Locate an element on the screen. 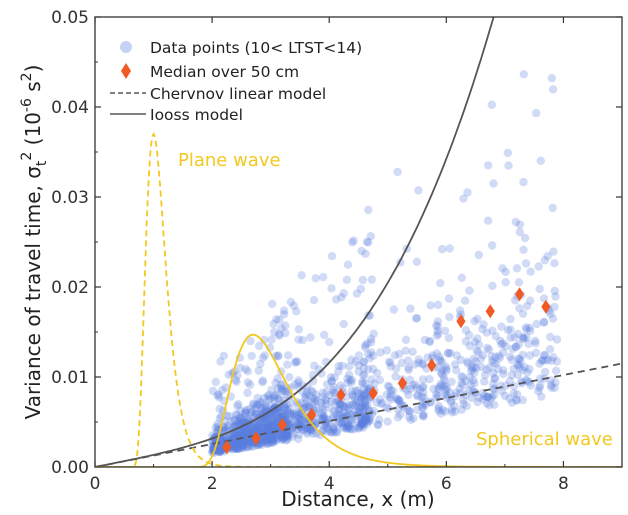  y-tick-label: 0.05 is located at coordinates (70, 18).